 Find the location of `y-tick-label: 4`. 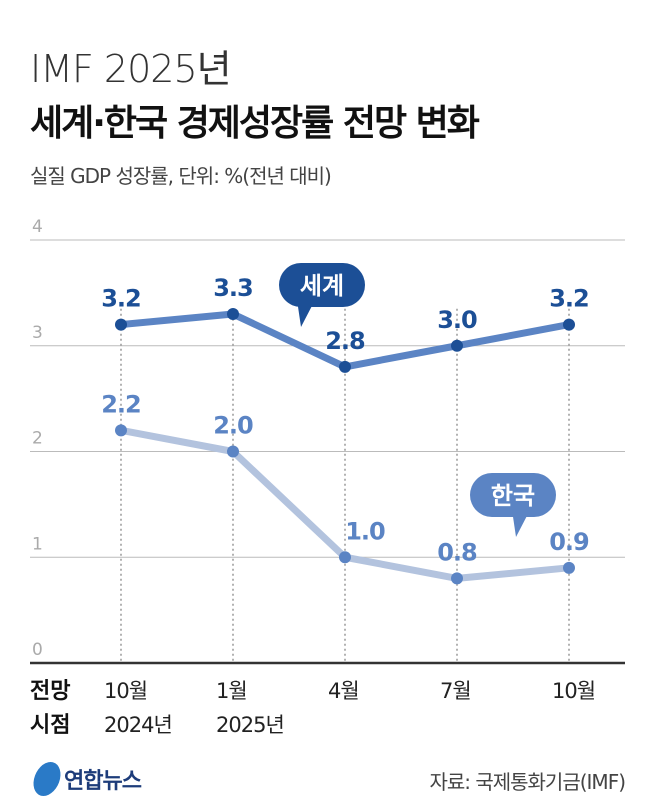

y-tick-label: 4 is located at coordinates (37, 227).